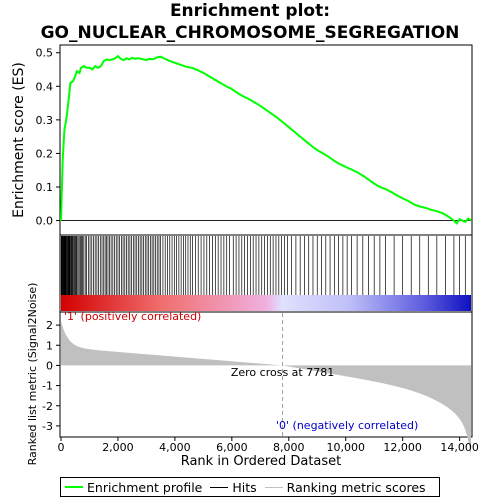 Image resolution: width=500 pixels, height=500 pixels. What do you see at coordinates (250, 11) in the screenshot?
I see `chart-title-line1: Enrichment plot:` at bounding box center [250, 11].